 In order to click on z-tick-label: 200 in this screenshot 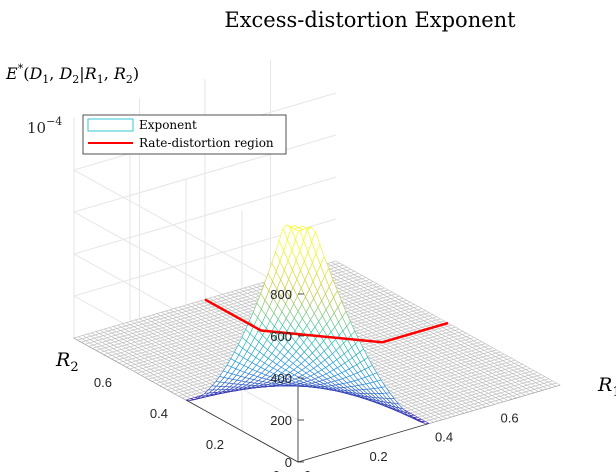, I will do `click(281, 420)`.